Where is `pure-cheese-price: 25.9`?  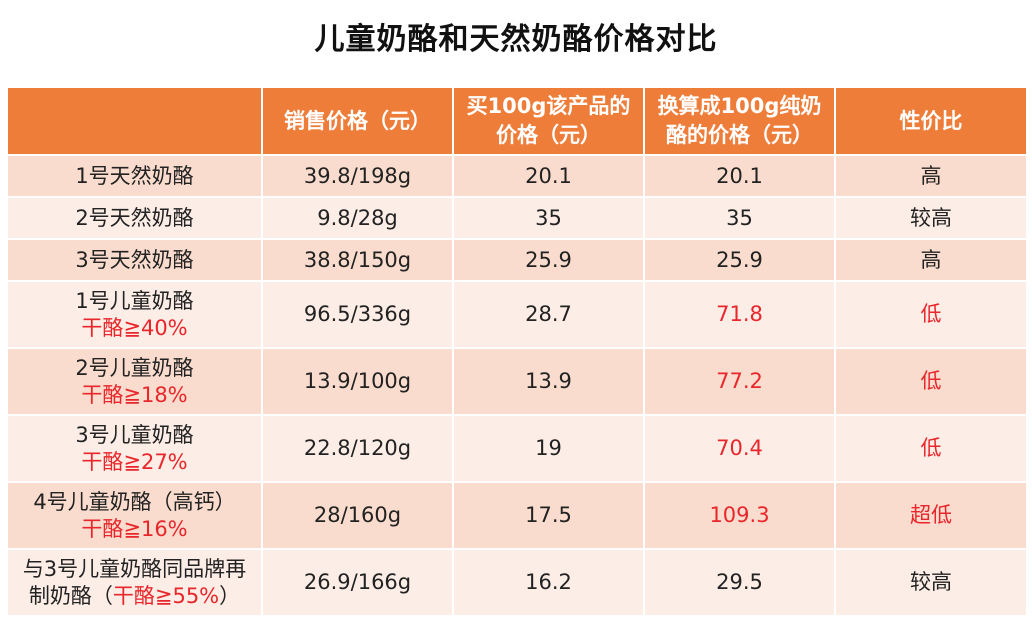
pure-cheese-price: 25.9 is located at coordinates (739, 260).